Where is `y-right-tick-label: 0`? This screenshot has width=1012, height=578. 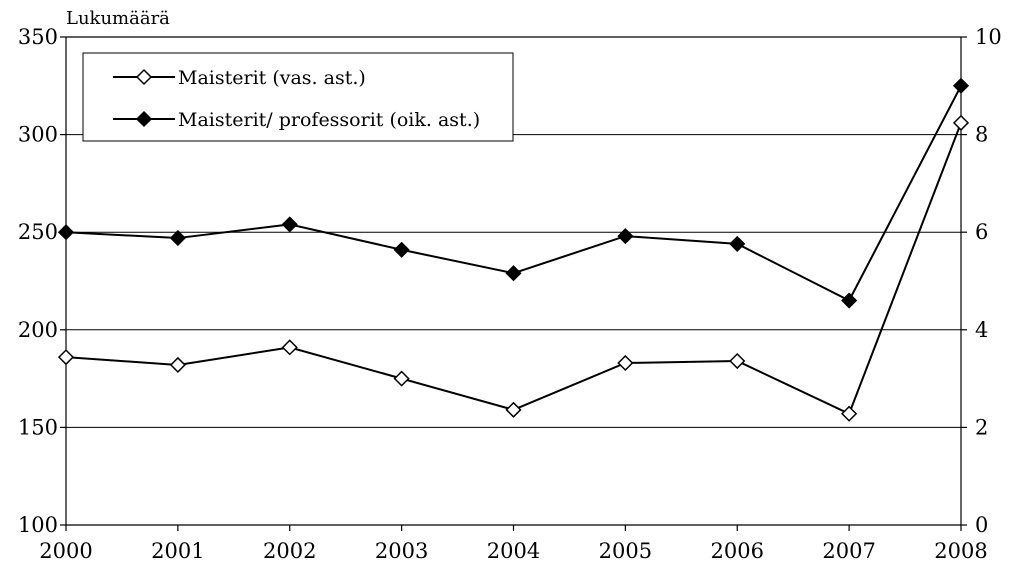 y-right-tick-label: 0 is located at coordinates (981, 525).